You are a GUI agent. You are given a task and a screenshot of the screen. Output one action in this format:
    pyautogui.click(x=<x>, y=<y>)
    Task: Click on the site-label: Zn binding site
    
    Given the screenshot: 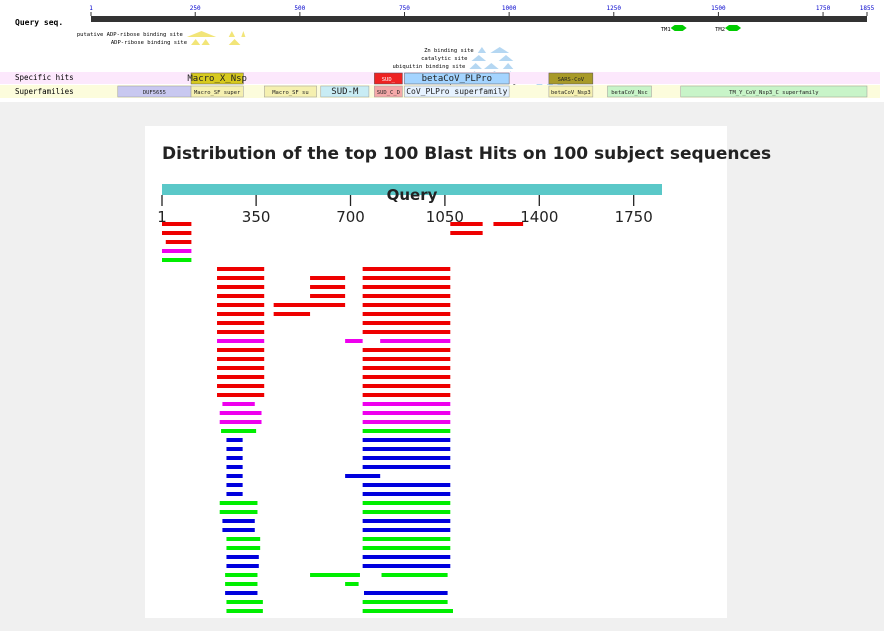 What is the action you would take?
    pyautogui.click(x=449, y=51)
    